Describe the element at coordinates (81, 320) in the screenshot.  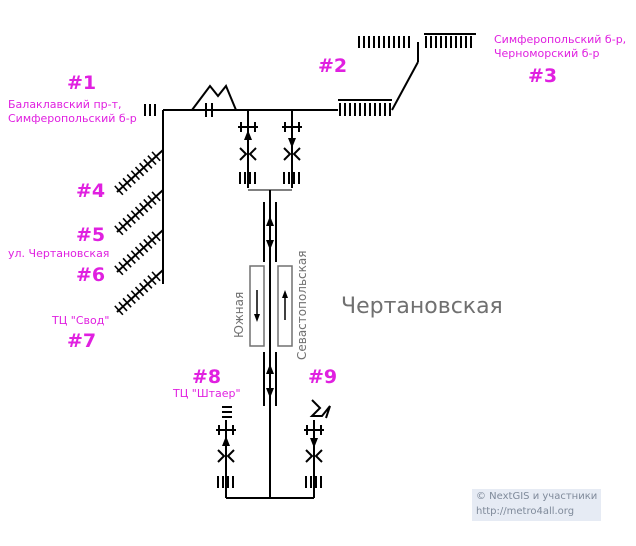
I see `exit-7-label: ТЦ "Свод"` at that location.